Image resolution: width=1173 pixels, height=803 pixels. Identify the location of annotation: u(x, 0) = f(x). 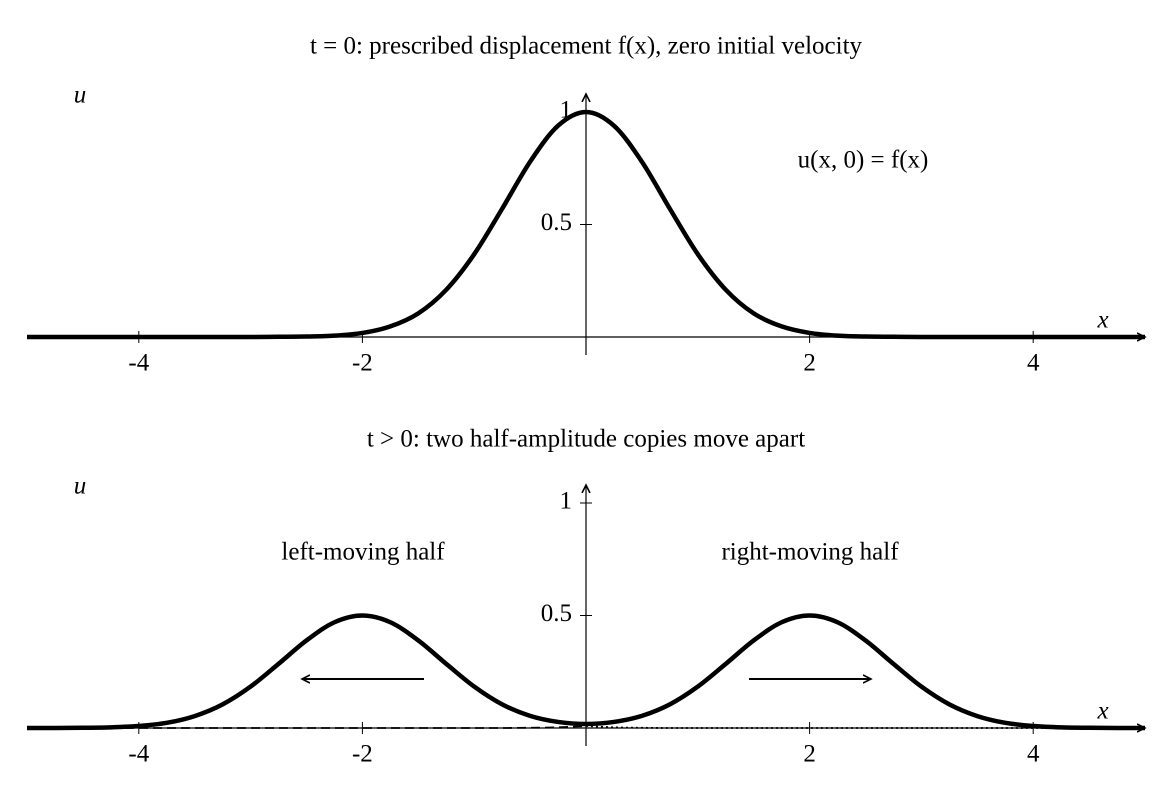
(863, 160).